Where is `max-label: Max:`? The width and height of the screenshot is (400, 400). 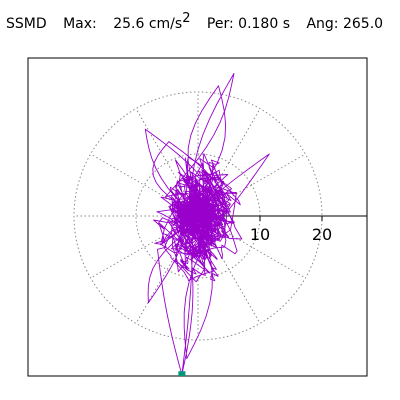
max-label: Max: is located at coordinates (80, 24).